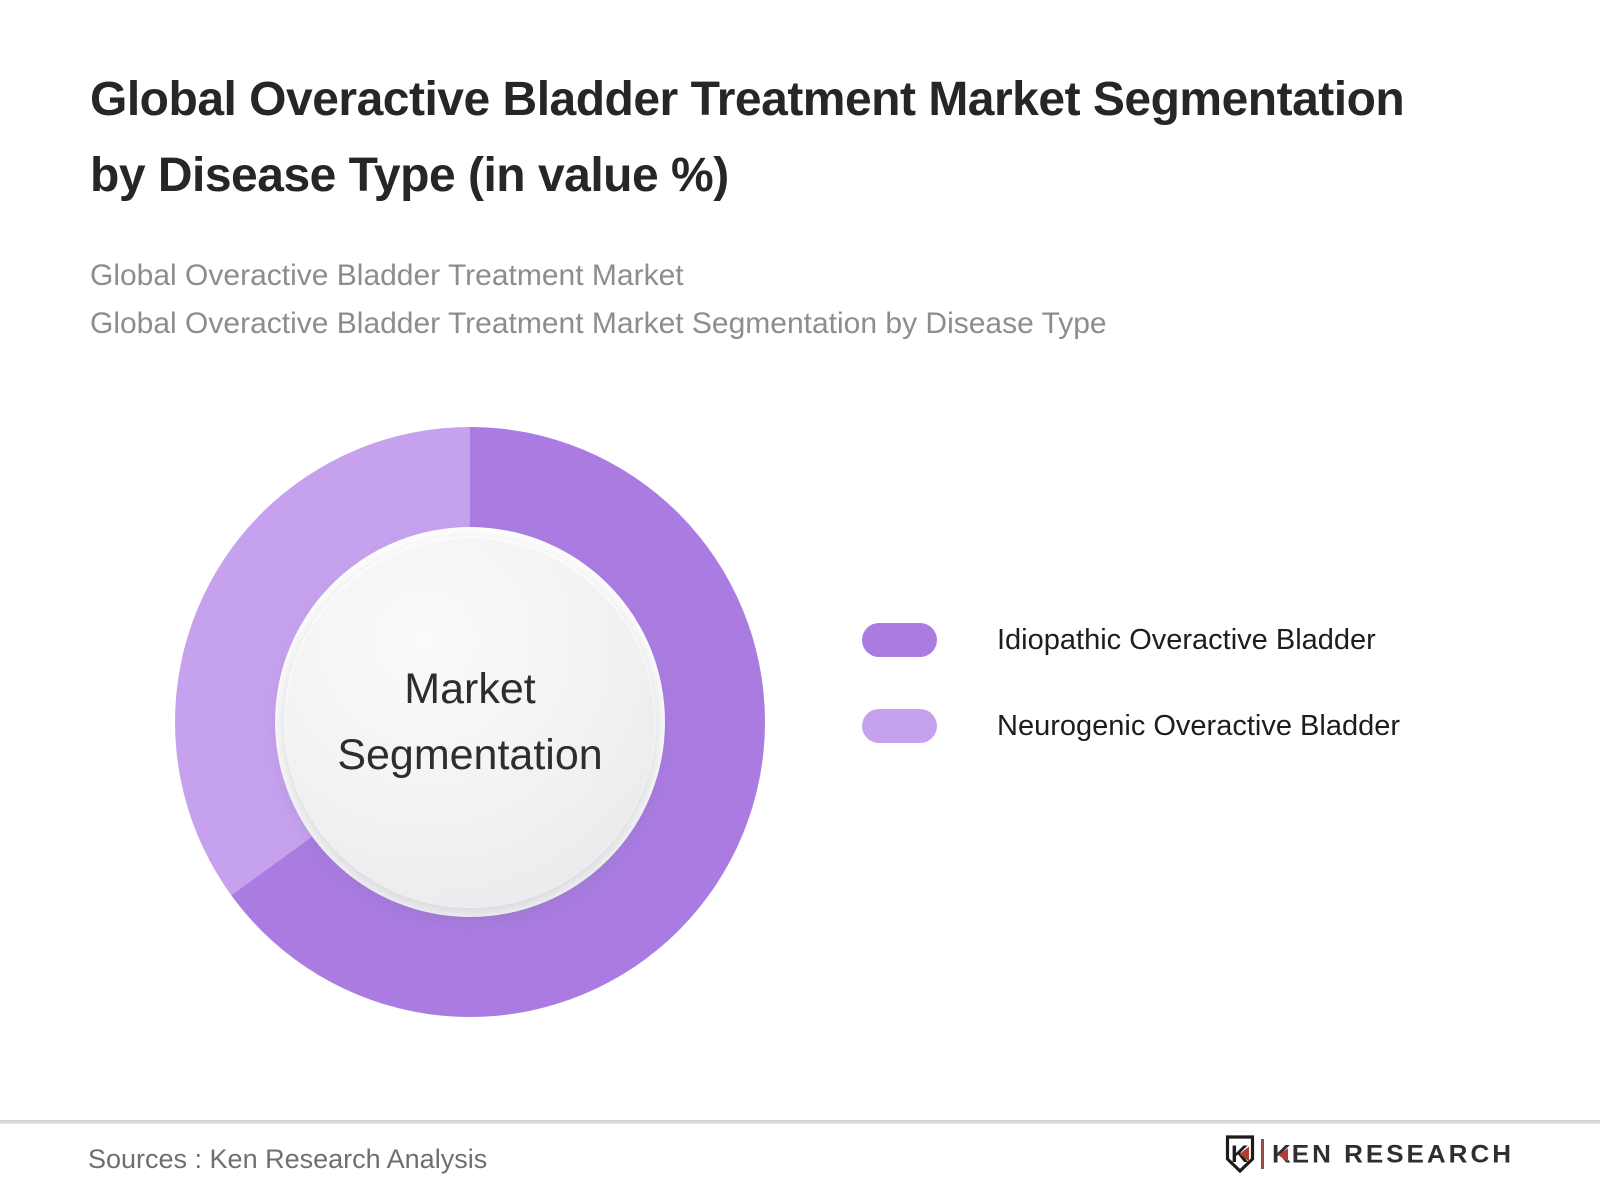 The image size is (1600, 1200). Describe the element at coordinates (1402, 1153) in the screenshot. I see `logo-wordmark-rest: EN RESEARCH` at that location.